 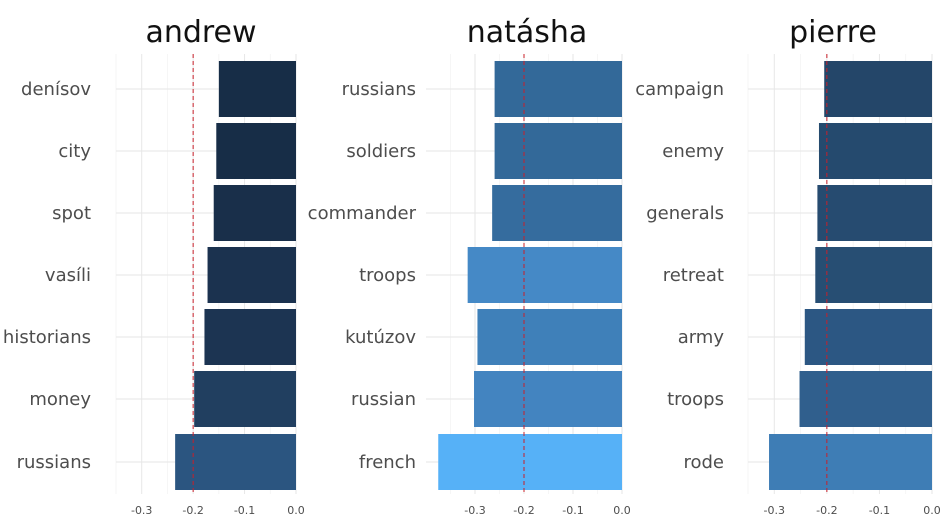 What do you see at coordinates (701, 337) in the screenshot?
I see `category-label: army` at bounding box center [701, 337].